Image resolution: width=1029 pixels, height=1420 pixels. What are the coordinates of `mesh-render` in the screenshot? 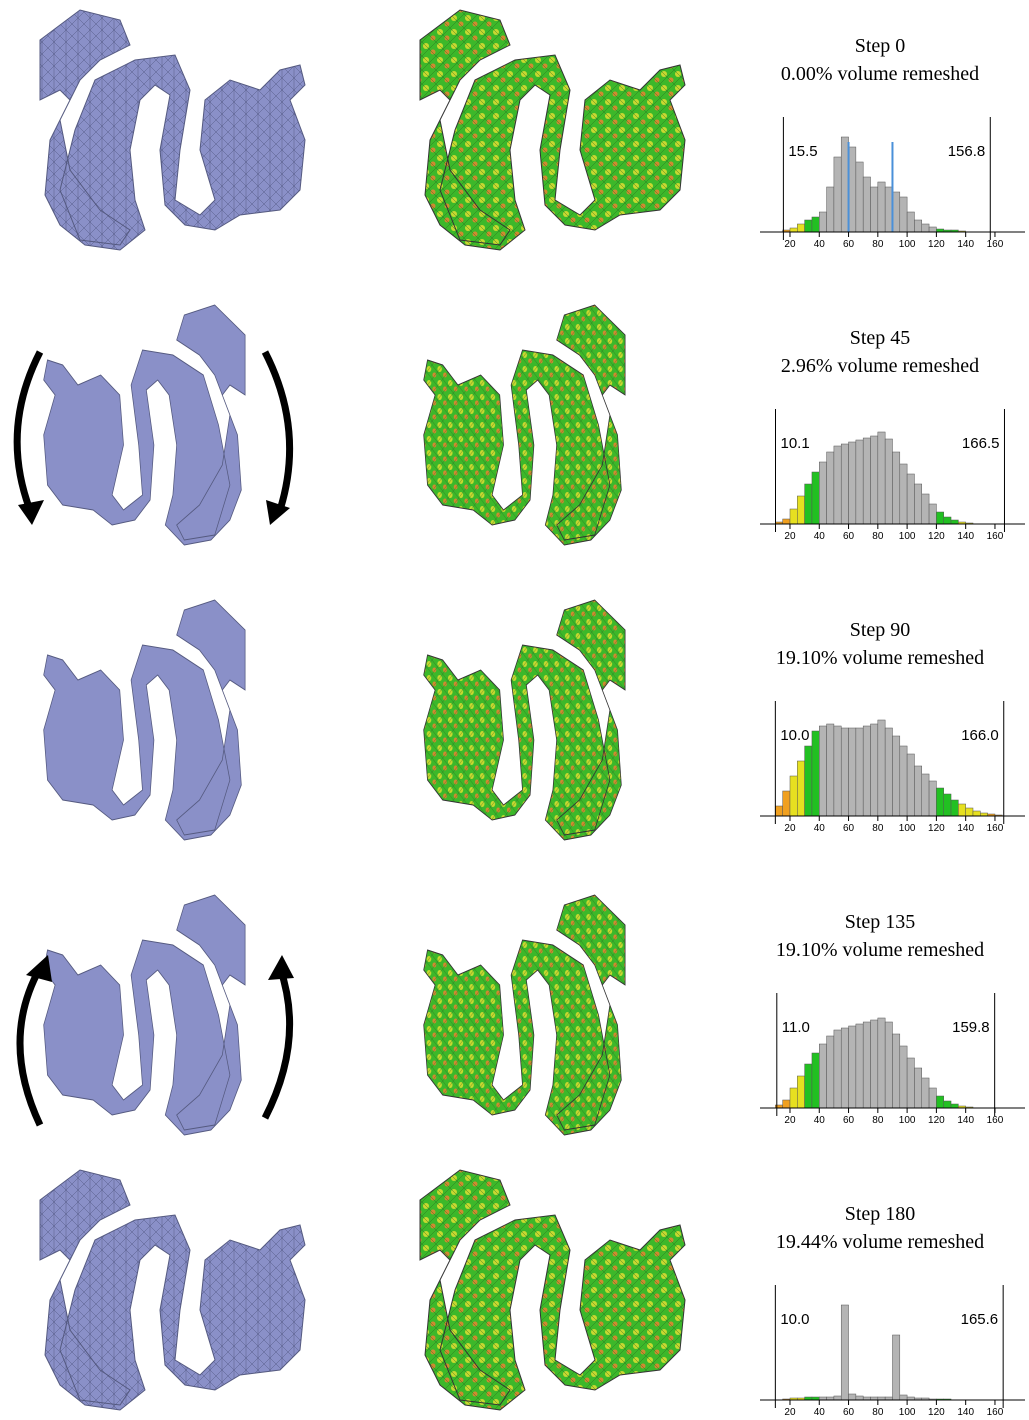 It's located at (144, 1015).